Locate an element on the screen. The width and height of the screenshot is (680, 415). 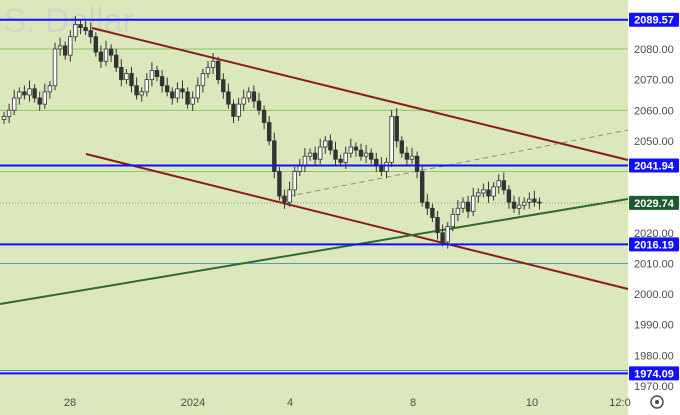
price-tick-label: 2010.00 is located at coordinates (654, 264).